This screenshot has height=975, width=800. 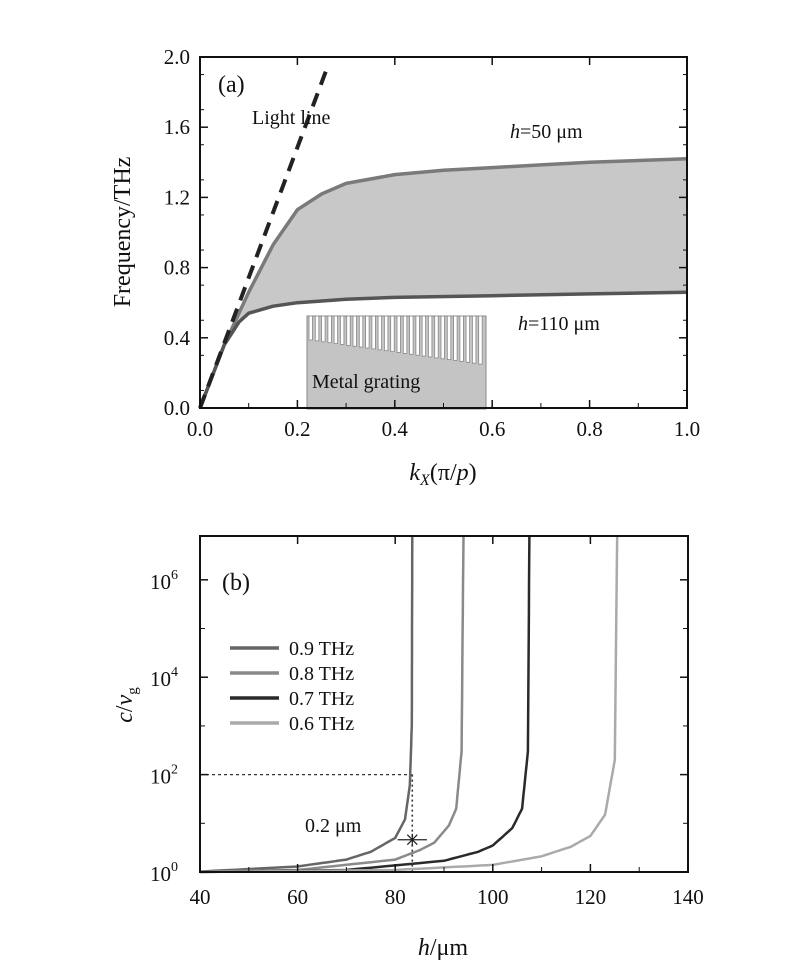 I want to click on x-tick-label: 0.4, so click(x=395, y=429).